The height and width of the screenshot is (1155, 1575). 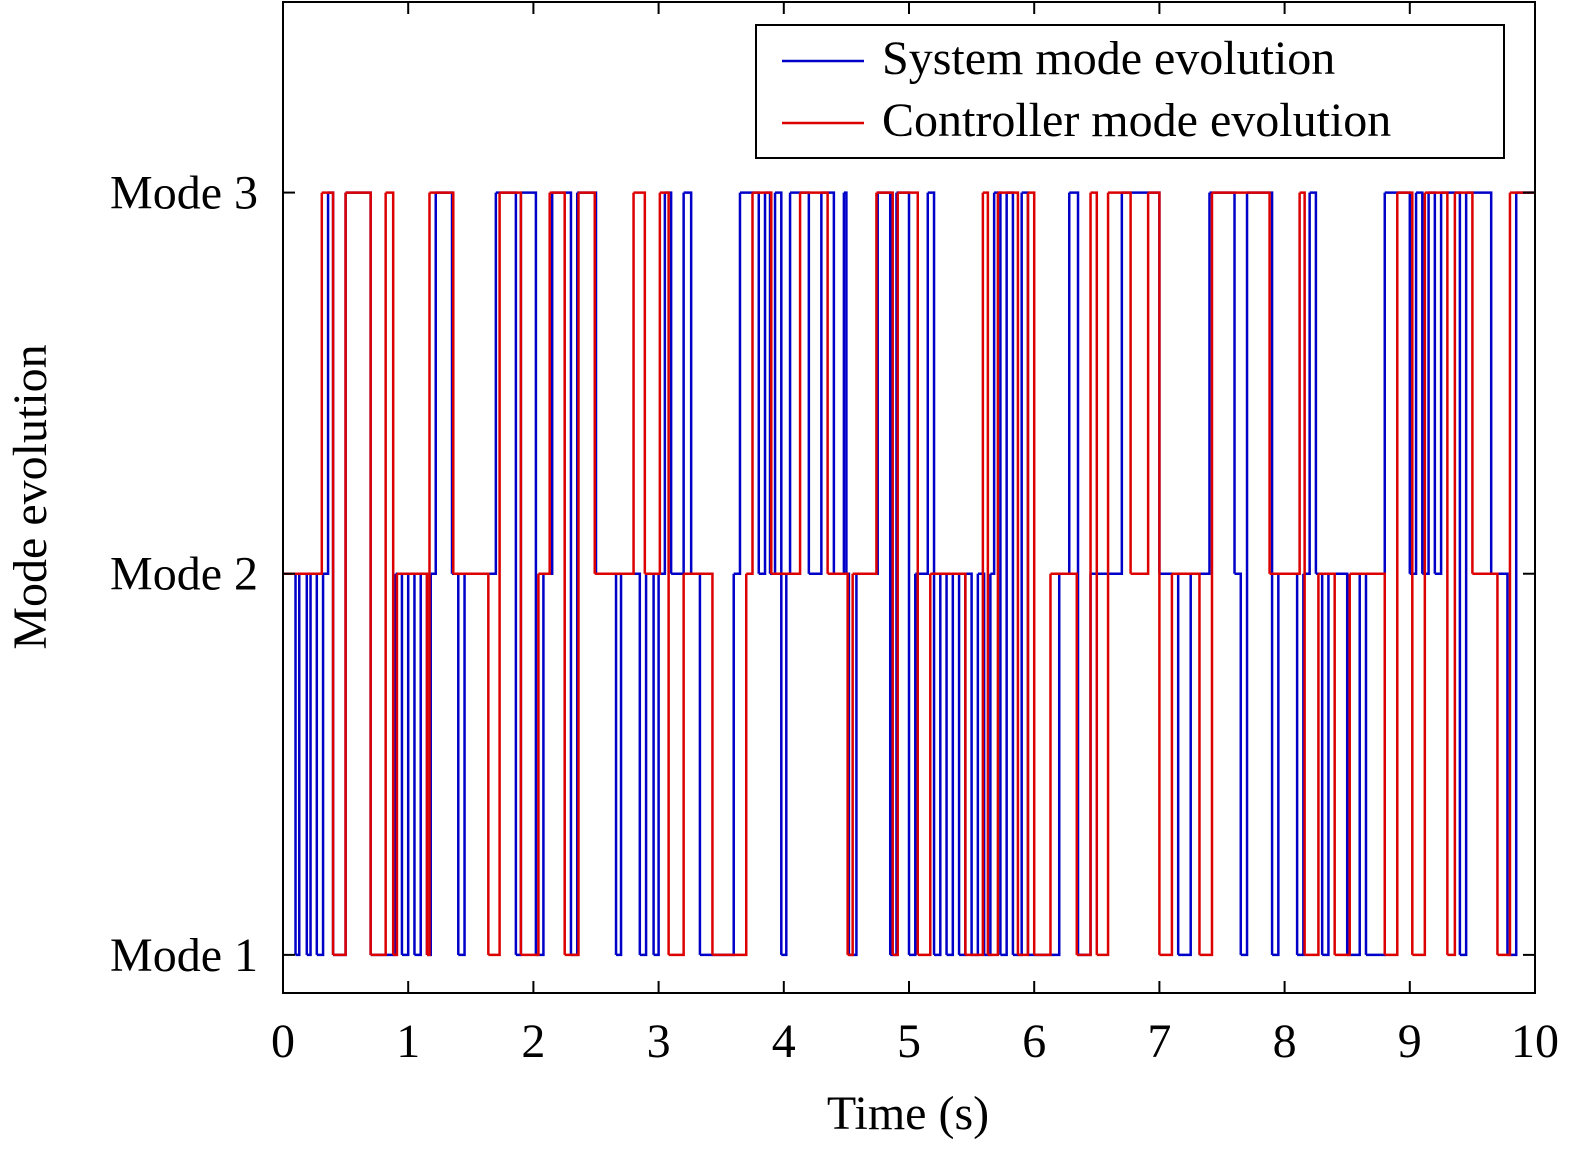 What do you see at coordinates (1108, 58) in the screenshot?
I see `legend-label: System mode evolution` at bounding box center [1108, 58].